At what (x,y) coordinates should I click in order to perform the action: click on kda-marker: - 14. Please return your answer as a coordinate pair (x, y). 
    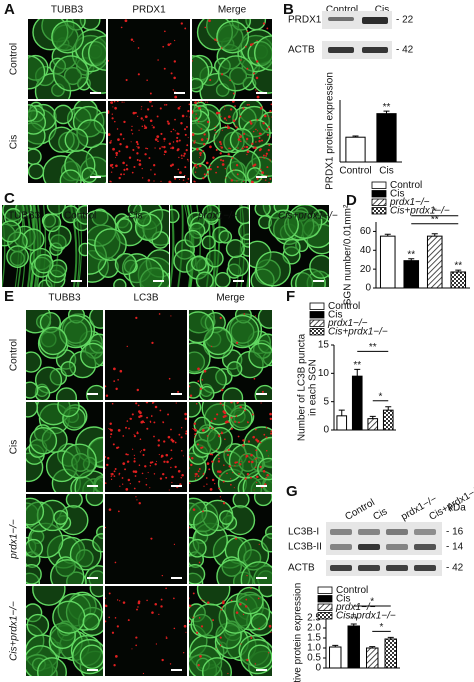
    Looking at the image, I should click on (455, 547).